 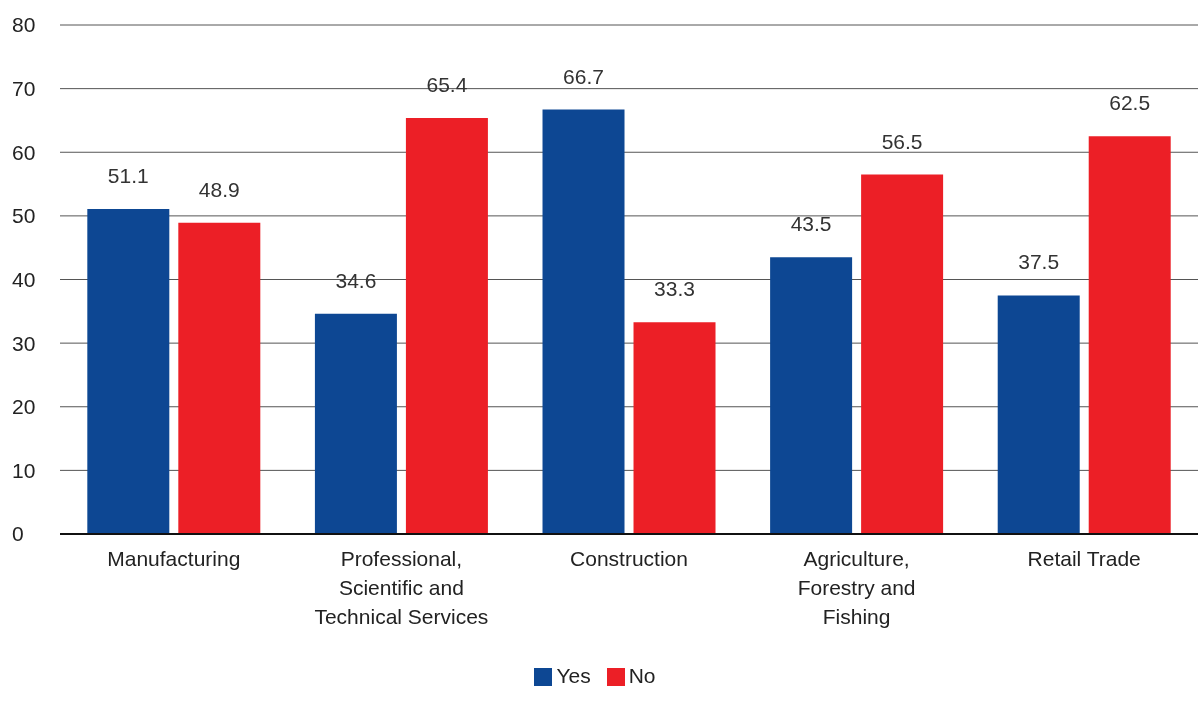 I want to click on data-label: 51.1, so click(x=128, y=175).